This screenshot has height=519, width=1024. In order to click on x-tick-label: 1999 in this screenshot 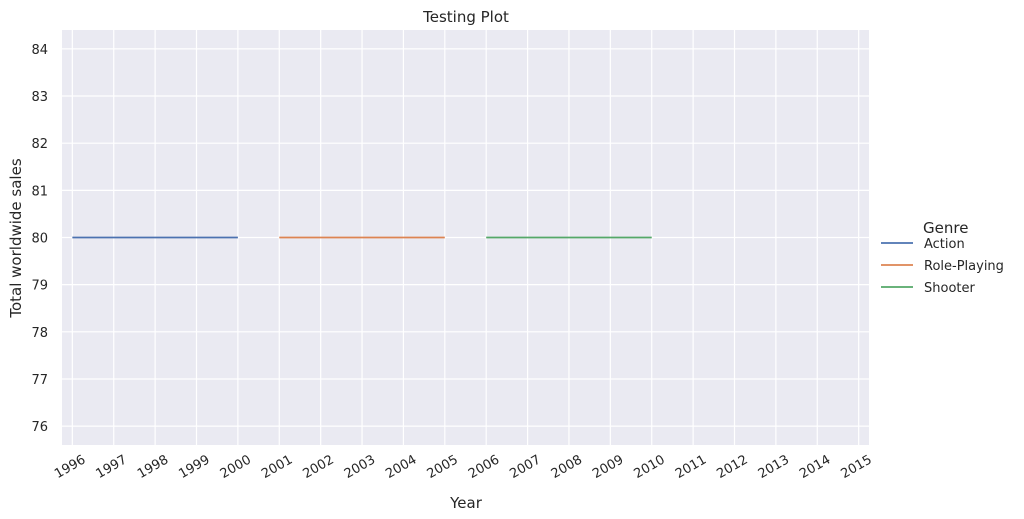, I will do `click(194, 467)`.